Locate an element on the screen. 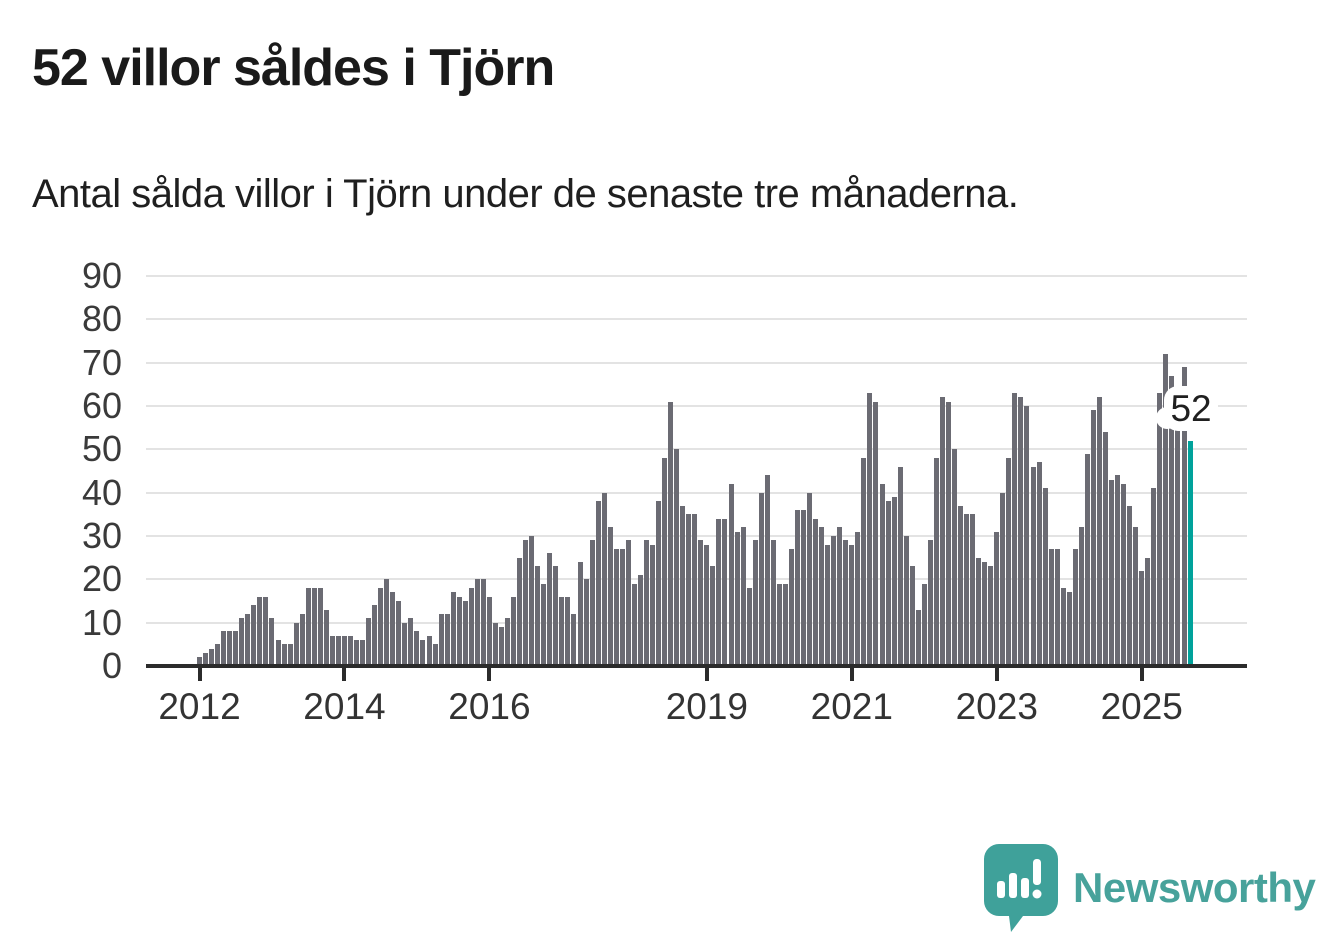 This screenshot has height=939, width=1322. newsworthy-logo: Newsworthy is located at coordinates (1149, 888).